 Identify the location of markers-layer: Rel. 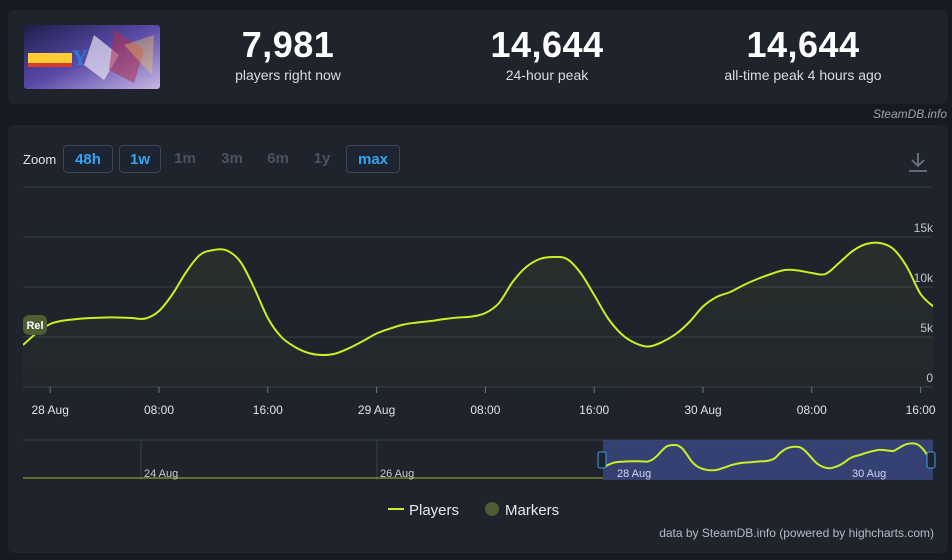
(35, 325).